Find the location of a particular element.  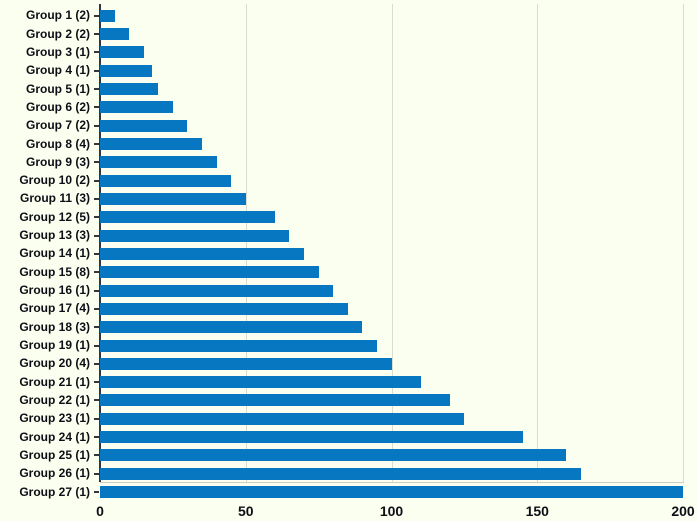

x-tick-label-50: 50 is located at coordinates (245, 511).